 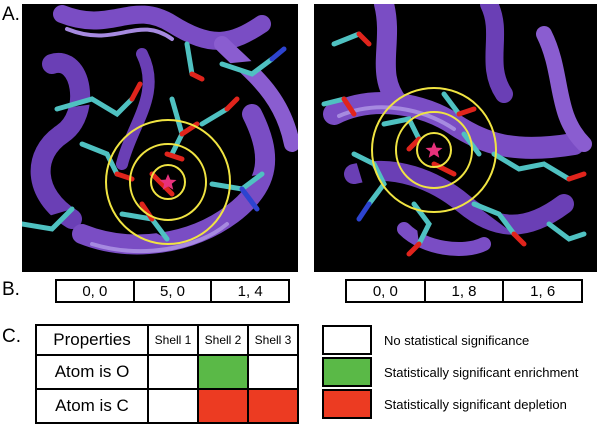 I want to click on legend-label: Statistically significant enrichment, so click(x=481, y=372).